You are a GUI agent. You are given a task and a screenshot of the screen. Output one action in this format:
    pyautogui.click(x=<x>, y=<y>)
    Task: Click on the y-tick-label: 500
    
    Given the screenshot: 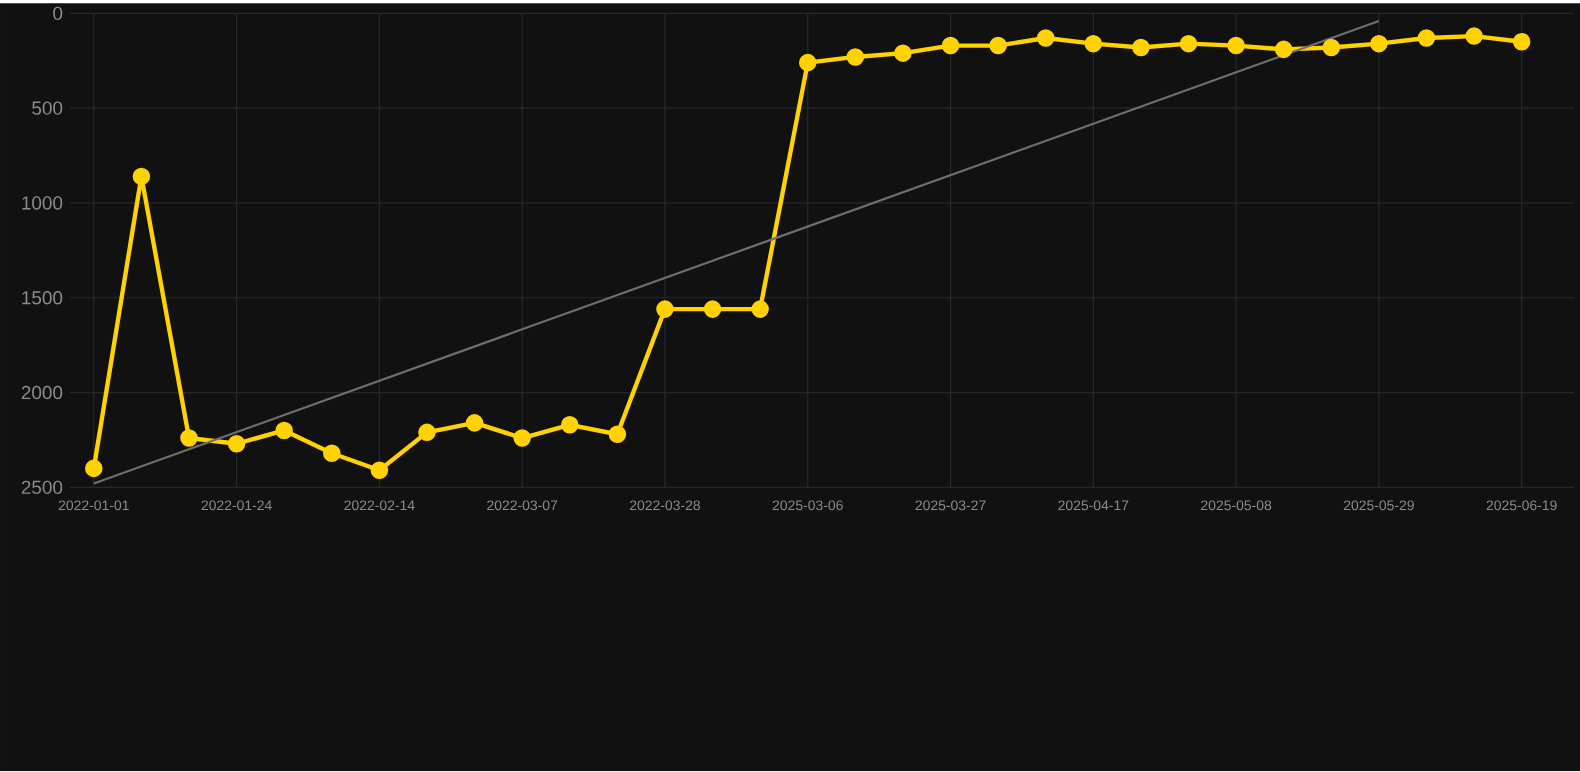 What is the action you would take?
    pyautogui.click(x=47, y=108)
    